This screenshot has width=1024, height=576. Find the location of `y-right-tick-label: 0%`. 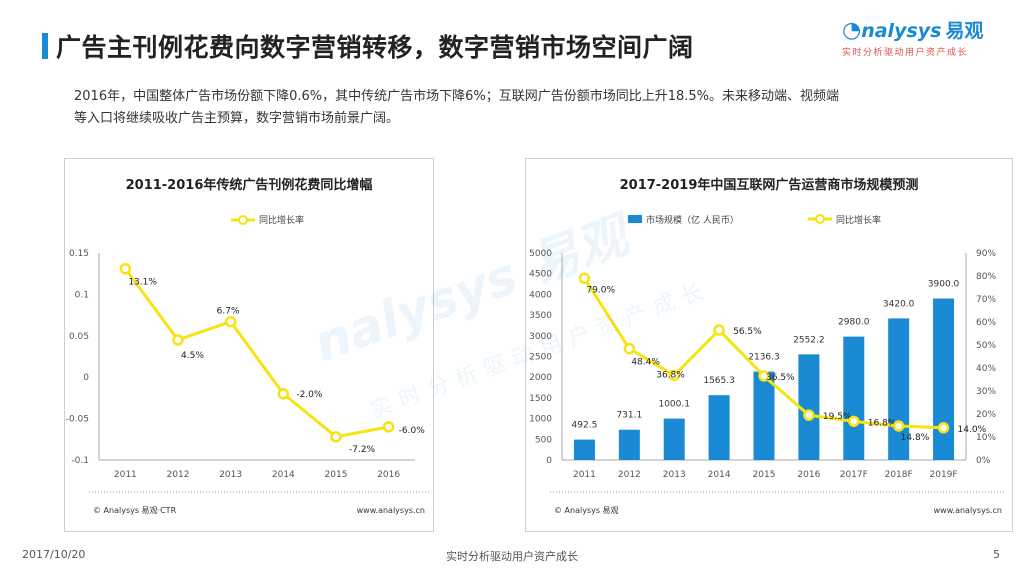

y-right-tick-label: 0% is located at coordinates (983, 461).